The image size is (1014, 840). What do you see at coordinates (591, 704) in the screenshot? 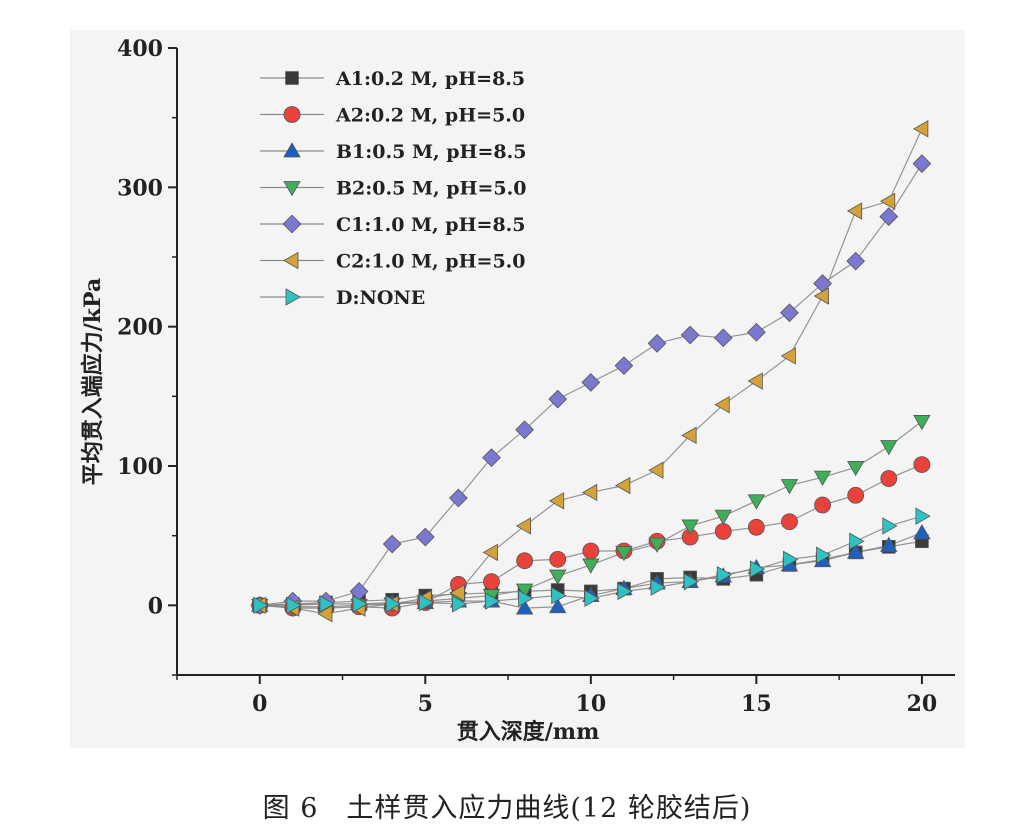
I see `x-tick-label: 10` at bounding box center [591, 704].